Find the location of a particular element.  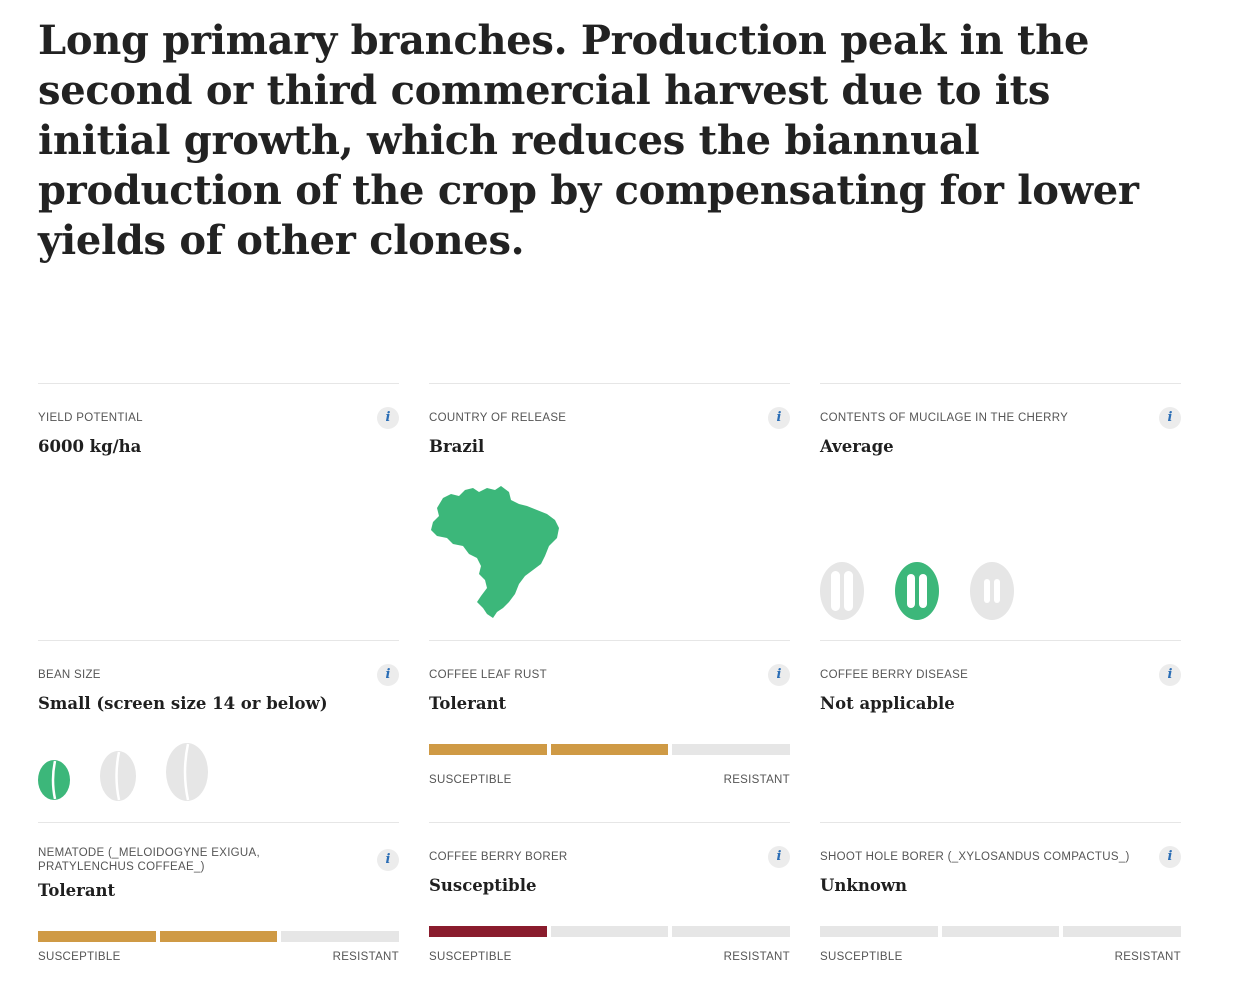

mucilage-cherry-icons is located at coordinates (917, 591).